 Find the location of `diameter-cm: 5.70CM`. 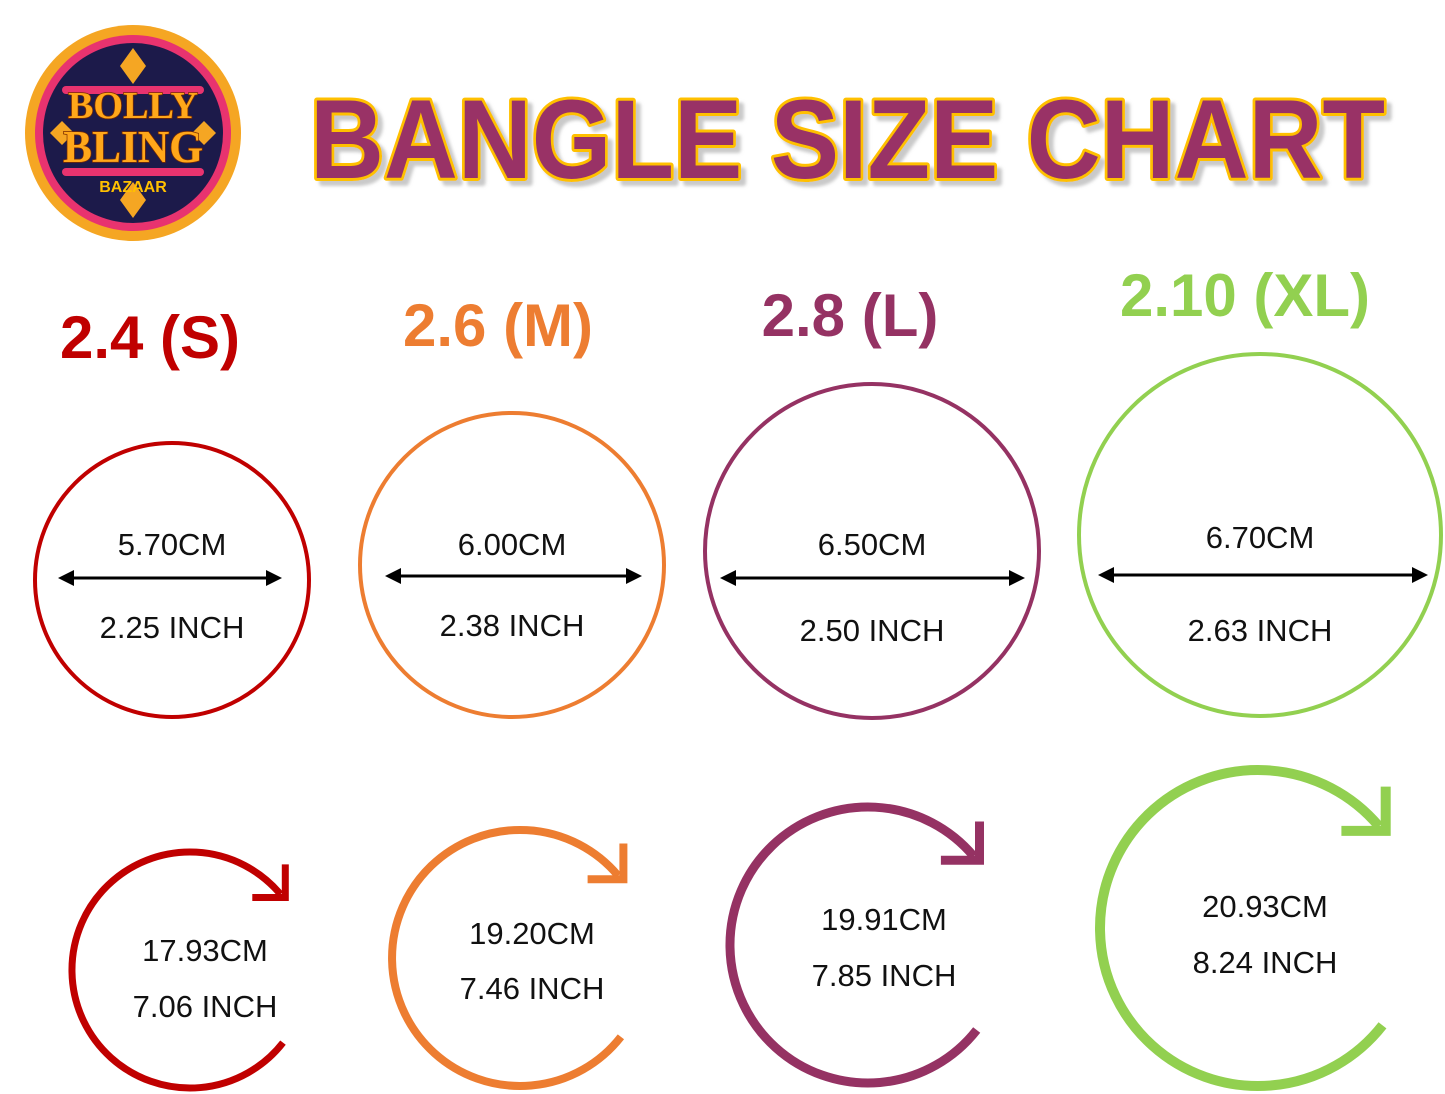

diameter-cm: 5.70CM is located at coordinates (172, 544).